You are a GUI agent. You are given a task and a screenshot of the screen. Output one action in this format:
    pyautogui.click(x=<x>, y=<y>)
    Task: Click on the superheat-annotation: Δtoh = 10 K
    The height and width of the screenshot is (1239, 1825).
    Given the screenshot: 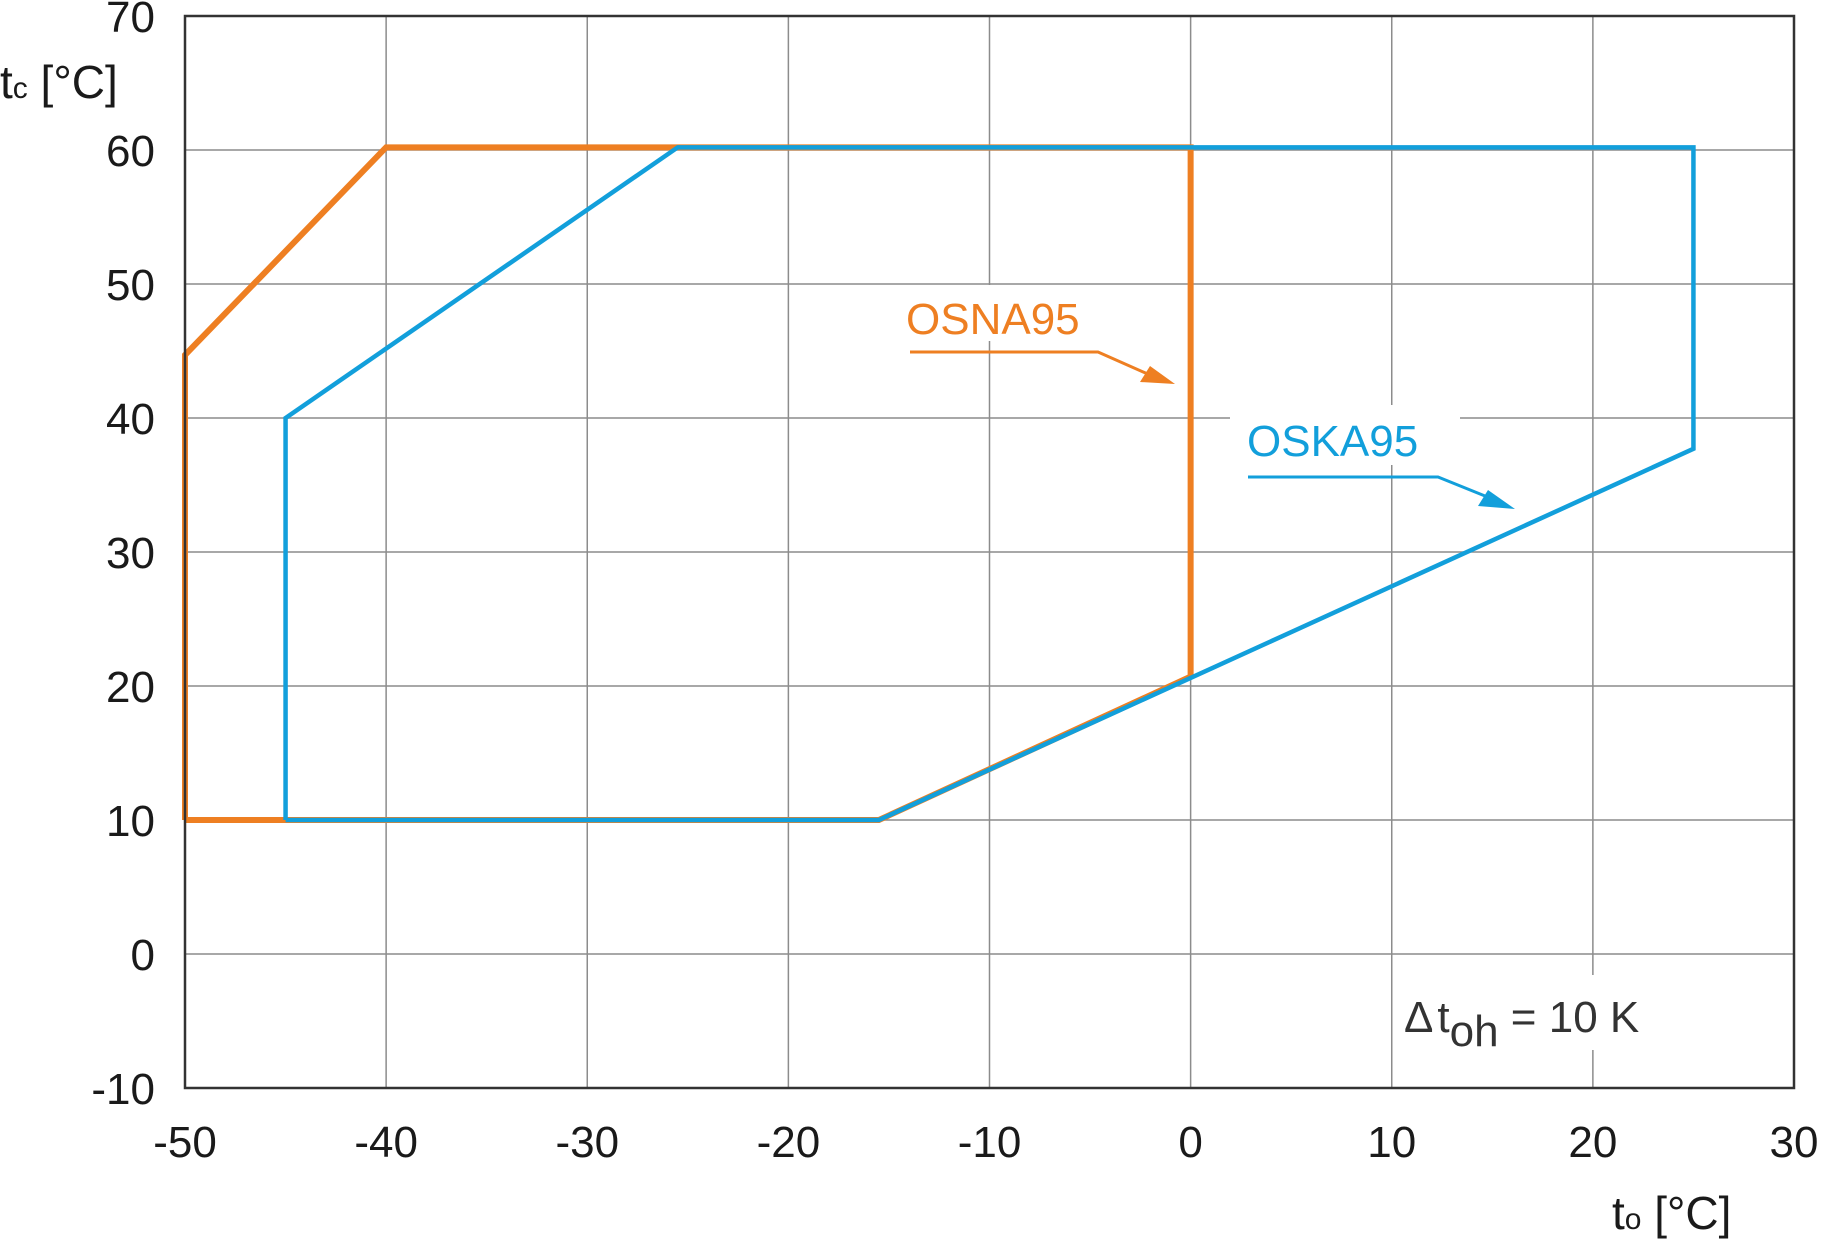 What is the action you would take?
    pyautogui.click(x=1539, y=1015)
    